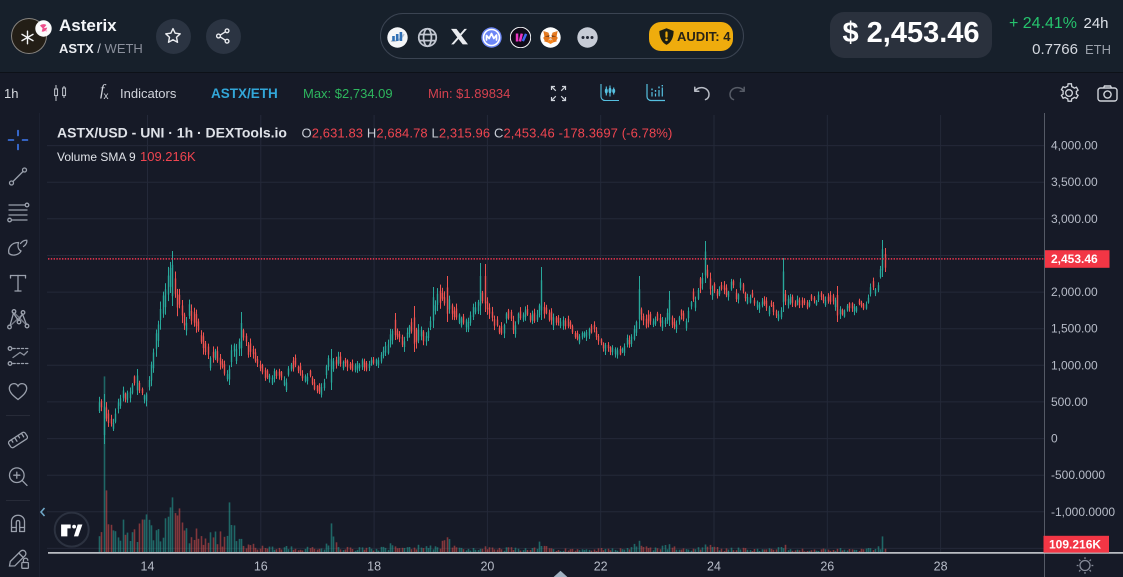 This screenshot has width=1123, height=577. What do you see at coordinates (172, 133) in the screenshot?
I see `svg-text:ASTX/USD - UNI · 1h · DEXTools: ASTX/USD - UNI · 1h · DEXTools.io` at bounding box center [172, 133].